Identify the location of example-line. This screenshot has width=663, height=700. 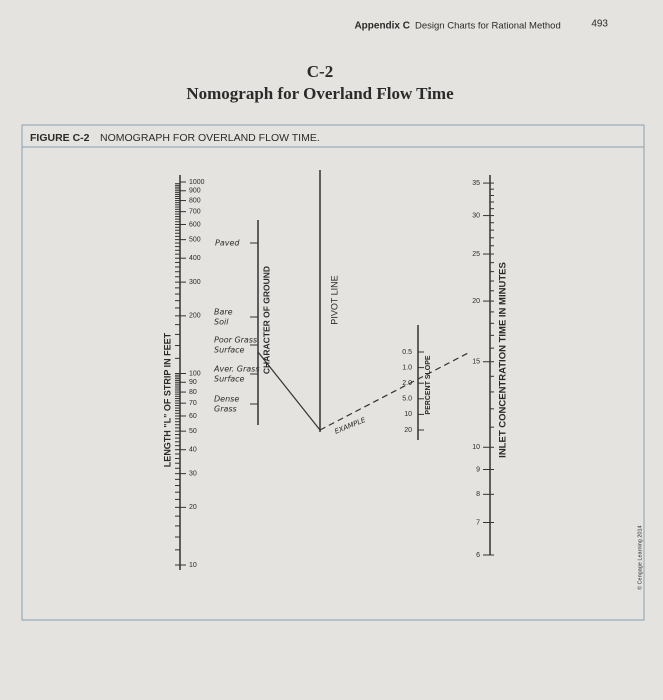
(289, 391).